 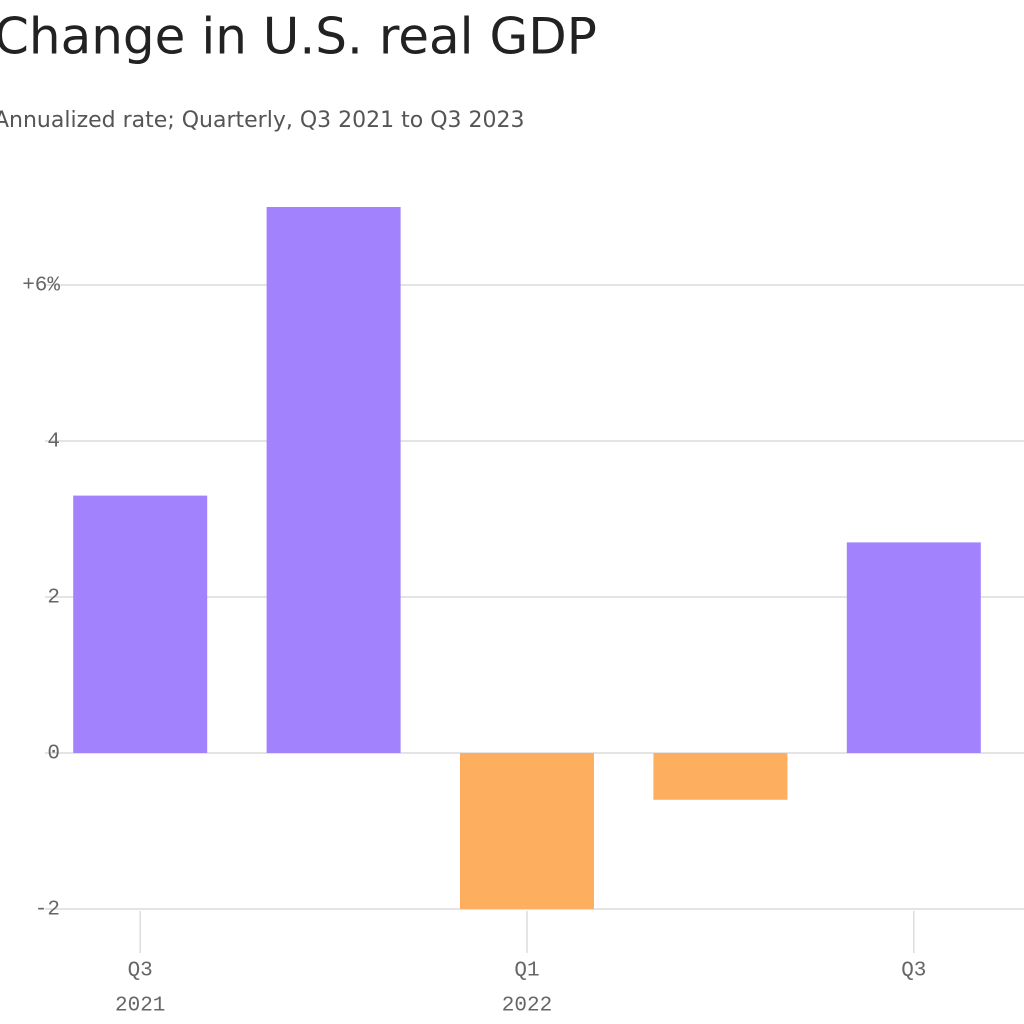 What do you see at coordinates (140, 1006) in the screenshot?
I see `x-tick-year: 2021` at bounding box center [140, 1006].